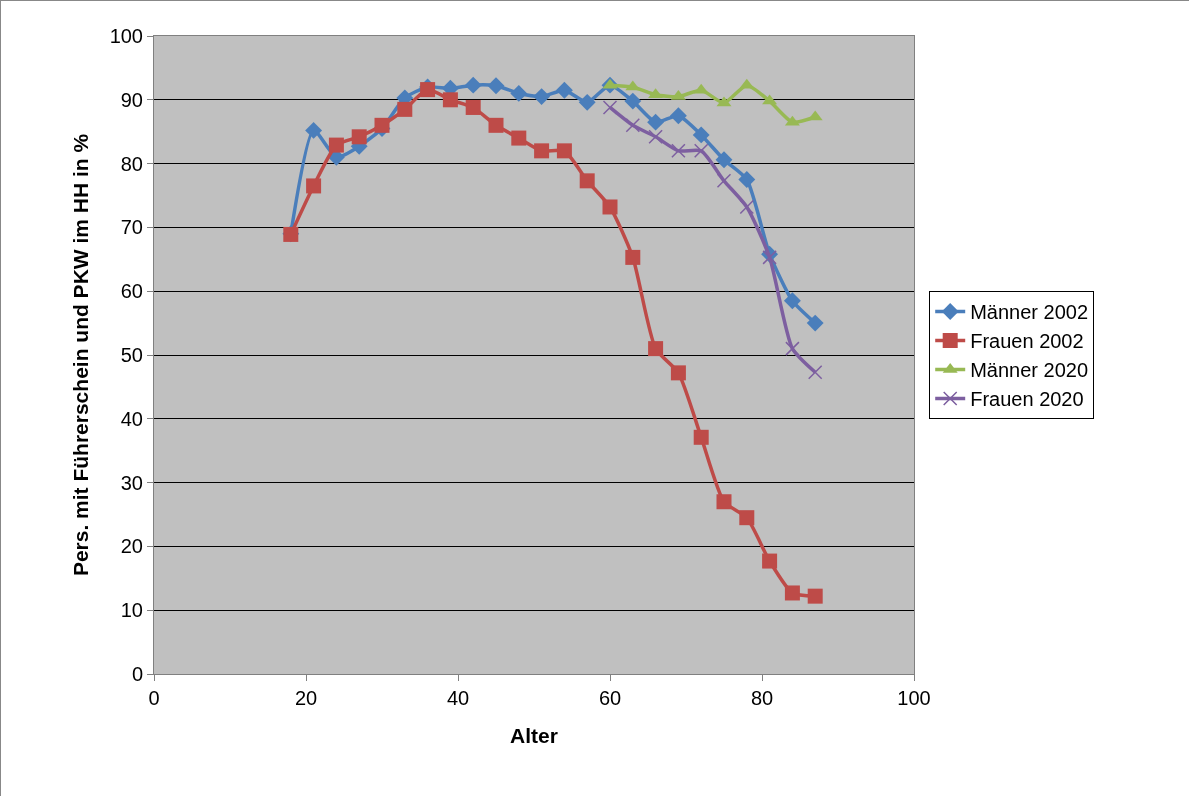 This screenshot has height=796, width=1189. What do you see at coordinates (126, 36) in the screenshot?
I see `y-tick-label: 100` at bounding box center [126, 36].